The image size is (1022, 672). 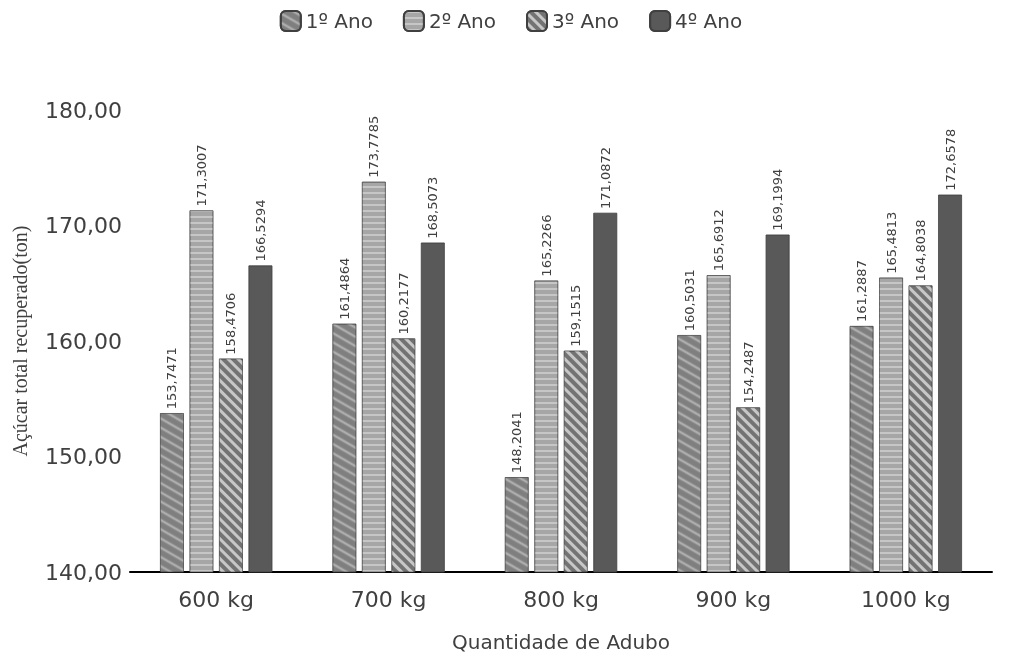 What do you see at coordinates (201, 175) in the screenshot?
I see `data-label: 171,3007` at bounding box center [201, 175].